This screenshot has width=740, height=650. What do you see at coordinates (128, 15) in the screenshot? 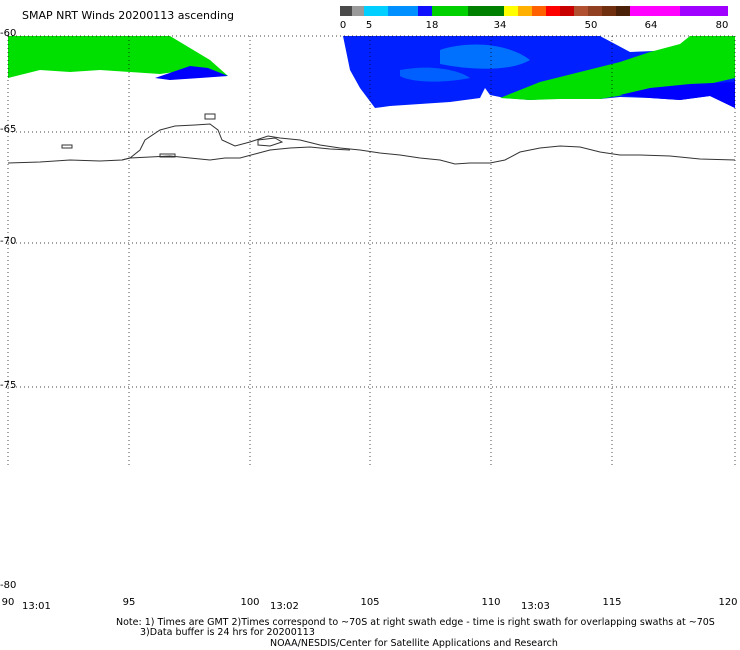
I see `map-title: SMAP NRT Winds 20200113 ascending` at bounding box center [128, 15].